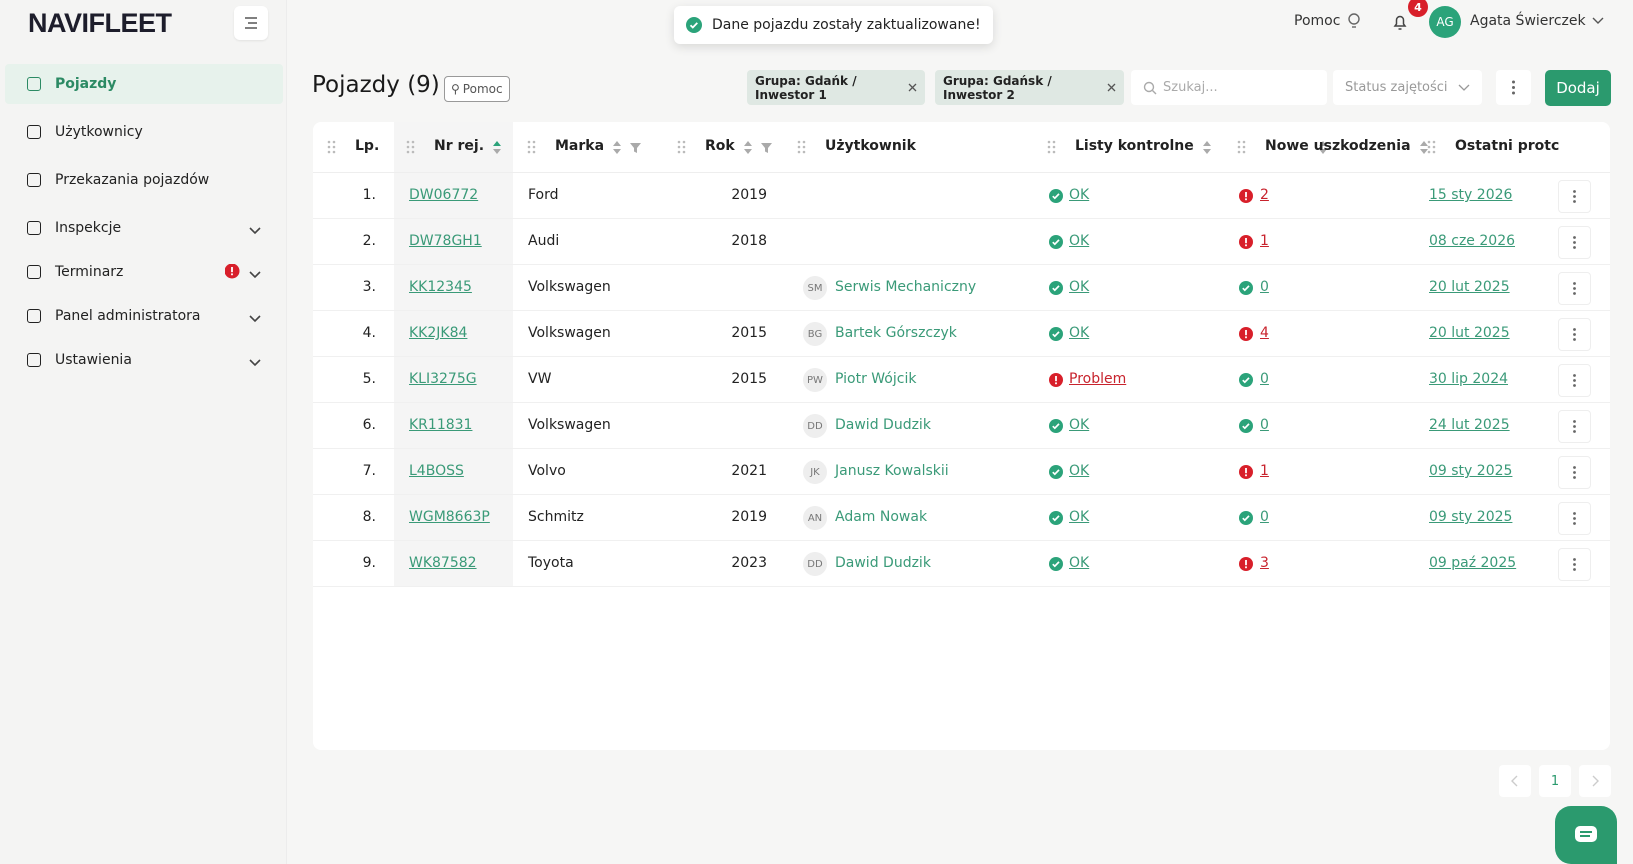 Image resolution: width=1633 pixels, height=864 pixels. What do you see at coordinates (748, 149) in the screenshot?
I see `sort-icon` at bounding box center [748, 149].